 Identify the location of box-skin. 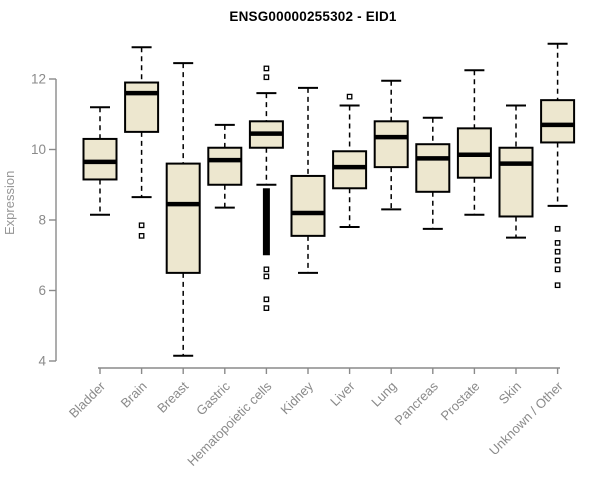
(516, 171).